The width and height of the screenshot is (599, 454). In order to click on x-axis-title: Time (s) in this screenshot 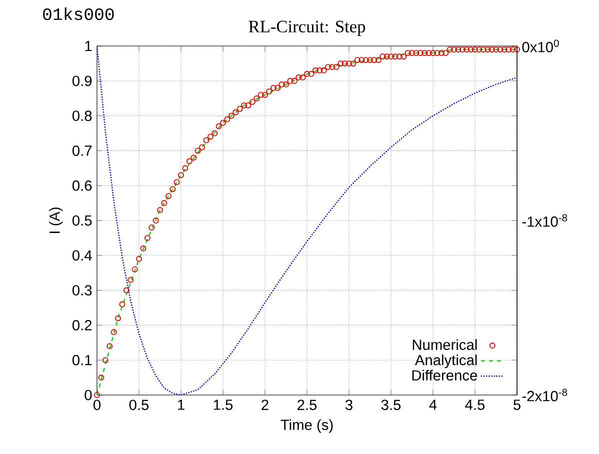, I will do `click(306, 426)`.